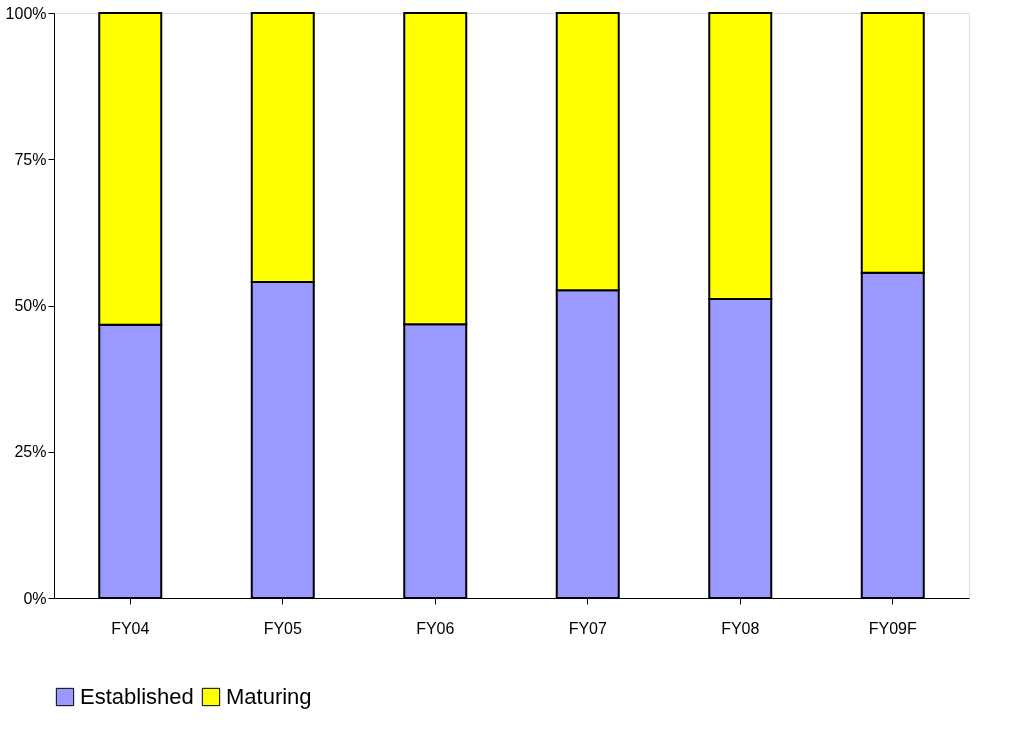  What do you see at coordinates (130, 628) in the screenshot?
I see `x-tick-label: FY04` at bounding box center [130, 628].